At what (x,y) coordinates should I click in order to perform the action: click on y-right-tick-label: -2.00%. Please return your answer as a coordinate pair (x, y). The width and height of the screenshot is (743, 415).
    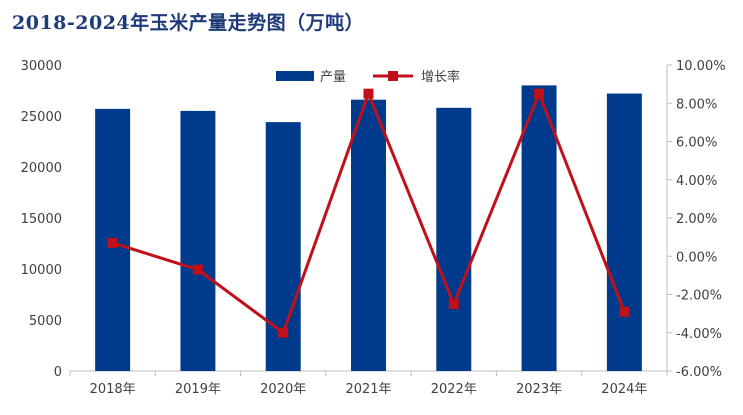
    Looking at the image, I should click on (699, 296).